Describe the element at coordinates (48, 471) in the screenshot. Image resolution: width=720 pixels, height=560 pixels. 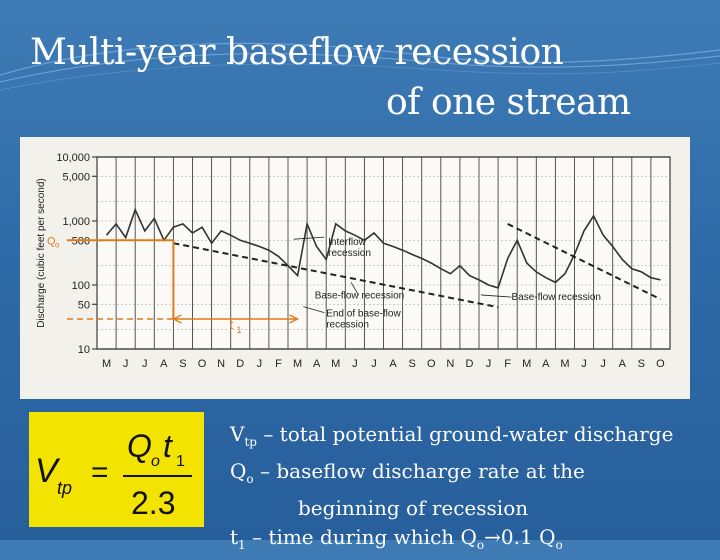
I see `formula-lhs: V` at that location.